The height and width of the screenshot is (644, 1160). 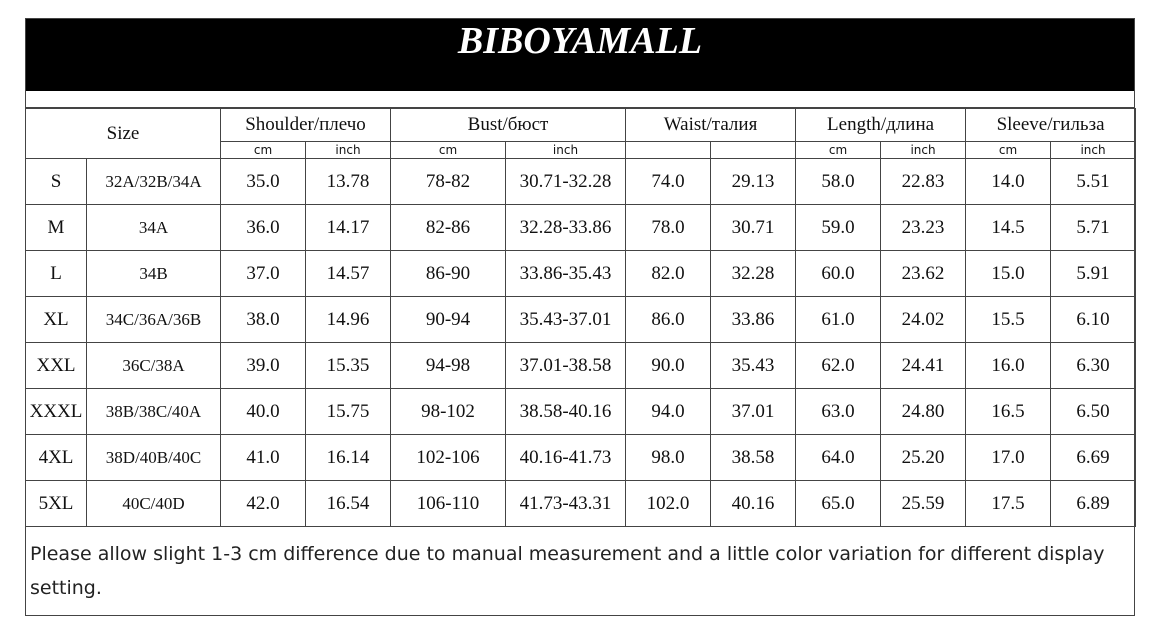 What do you see at coordinates (153, 227) in the screenshot?
I see `cell: 34A` at bounding box center [153, 227].